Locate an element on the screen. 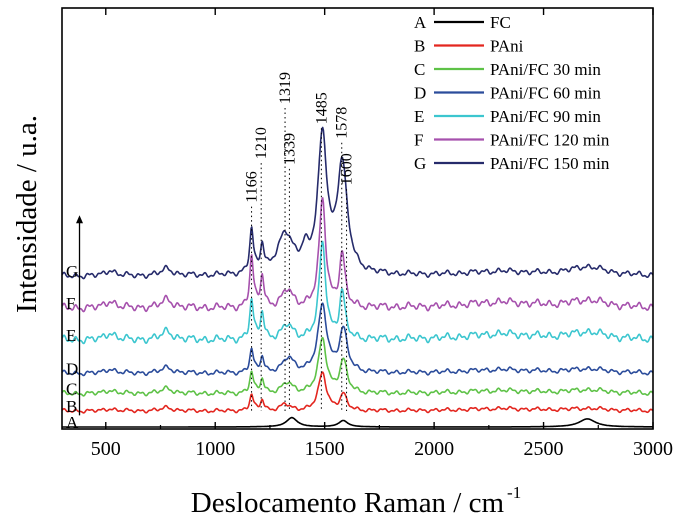 The height and width of the screenshot is (527, 681). intensity-arrow-head is located at coordinates (80, 219).